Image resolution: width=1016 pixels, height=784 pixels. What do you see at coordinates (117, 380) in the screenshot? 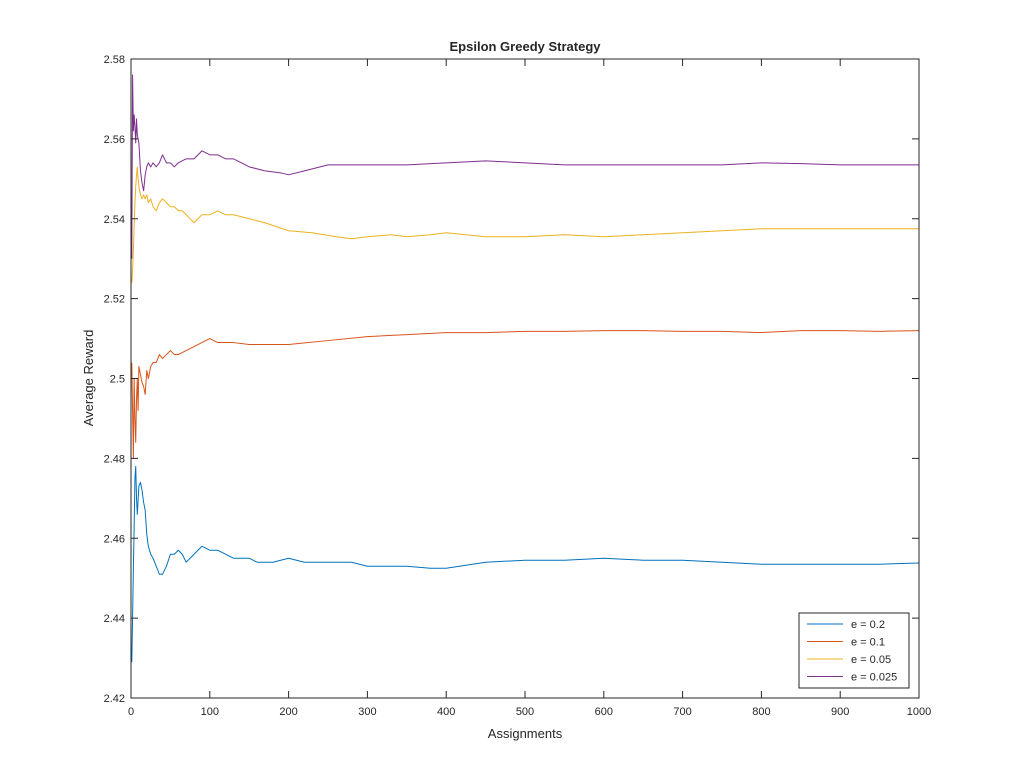
I see `y-tick-label: 2.5` at bounding box center [117, 380].